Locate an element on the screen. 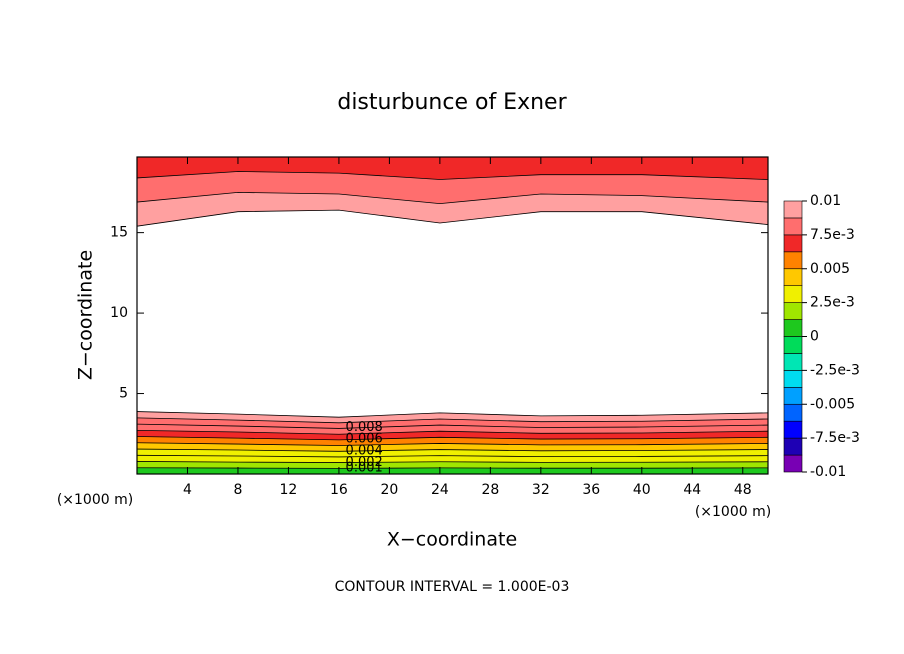  colorbar-tick-label: -0.01 is located at coordinates (828, 472).